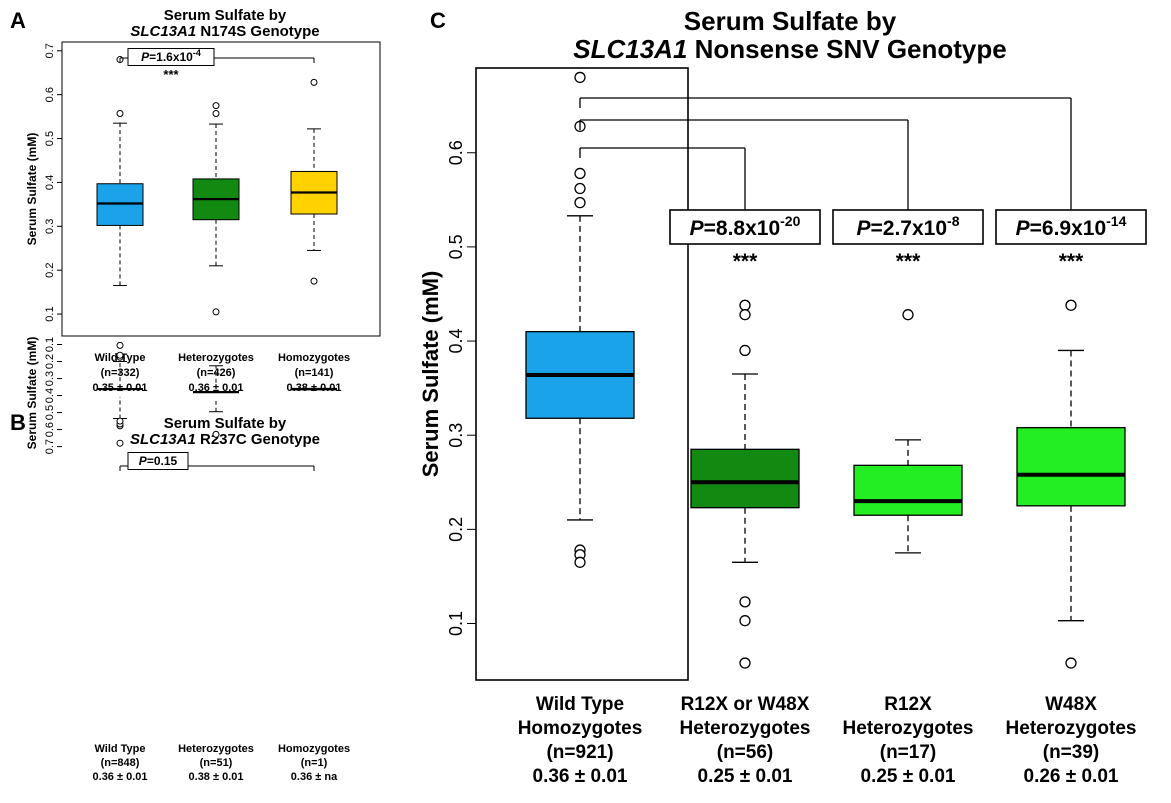 The image size is (1171, 803). Describe the element at coordinates (119, 749) in the screenshot. I see `x-label: Wild Type` at that location.